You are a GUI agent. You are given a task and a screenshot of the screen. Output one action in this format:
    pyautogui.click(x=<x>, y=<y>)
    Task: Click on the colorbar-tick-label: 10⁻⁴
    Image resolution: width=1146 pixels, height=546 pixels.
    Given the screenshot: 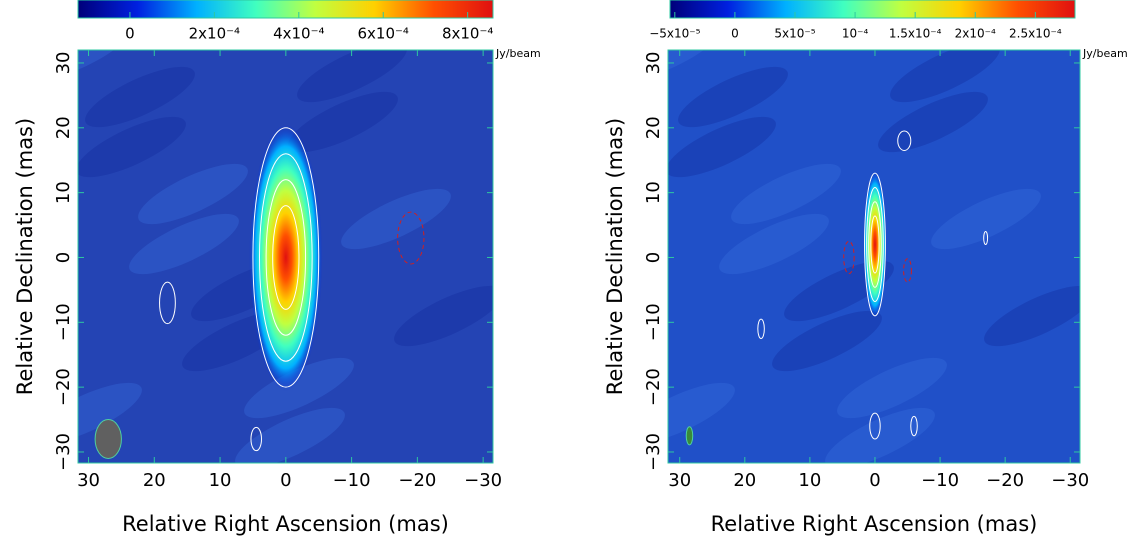 What is the action you would take?
    pyautogui.click(x=855, y=34)
    